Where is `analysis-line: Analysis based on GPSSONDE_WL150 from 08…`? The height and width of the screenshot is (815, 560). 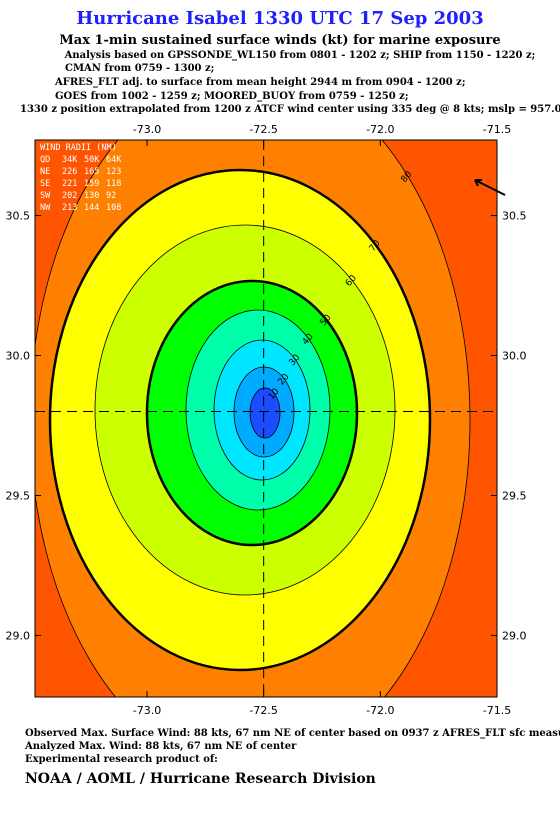
analysis-line: Analysis based on GPSSONDE_WL150 from 08… is located at coordinates (300, 55).